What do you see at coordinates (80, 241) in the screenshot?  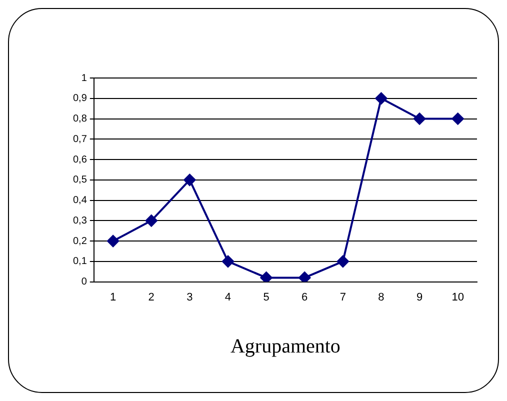 I see `y-tick-label: 0,2` at bounding box center [80, 241].